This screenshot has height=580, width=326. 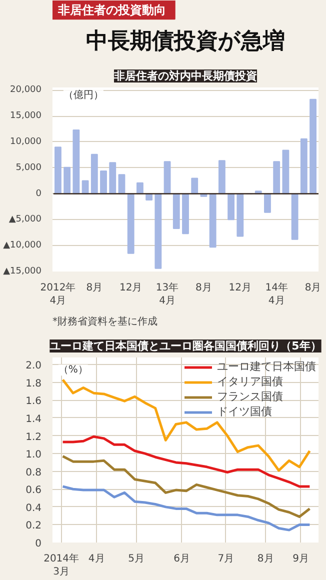 I want to click on y-tick-label: 5,000, so click(x=29, y=167).